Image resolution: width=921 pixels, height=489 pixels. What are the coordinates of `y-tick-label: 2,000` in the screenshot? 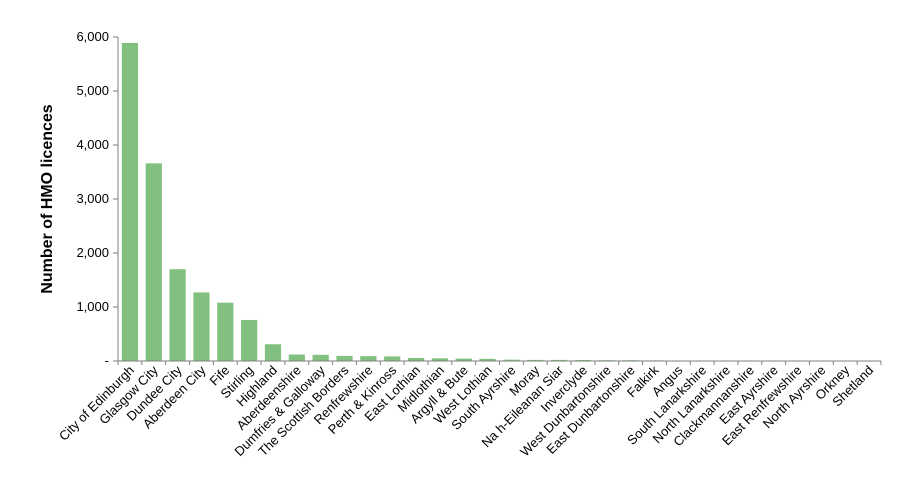 It's located at (92, 252).